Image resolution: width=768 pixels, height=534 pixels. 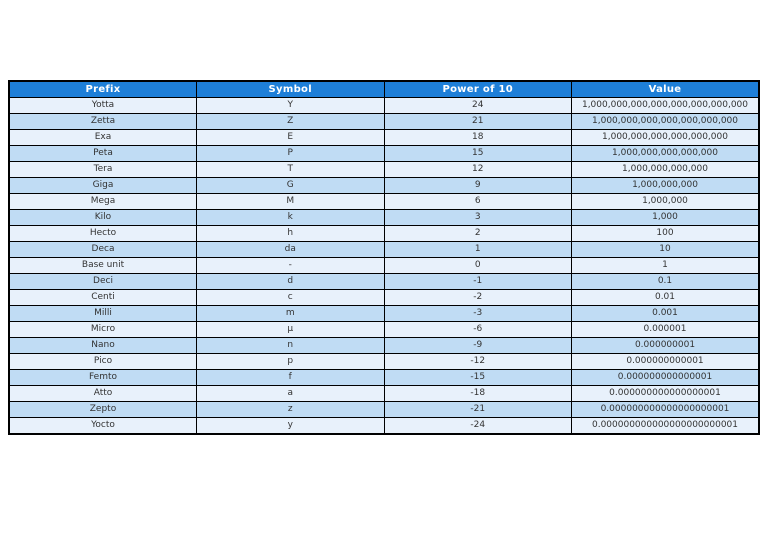 What do you see at coordinates (102, 89) in the screenshot?
I see `column-header-prefix: Prefix` at bounding box center [102, 89].